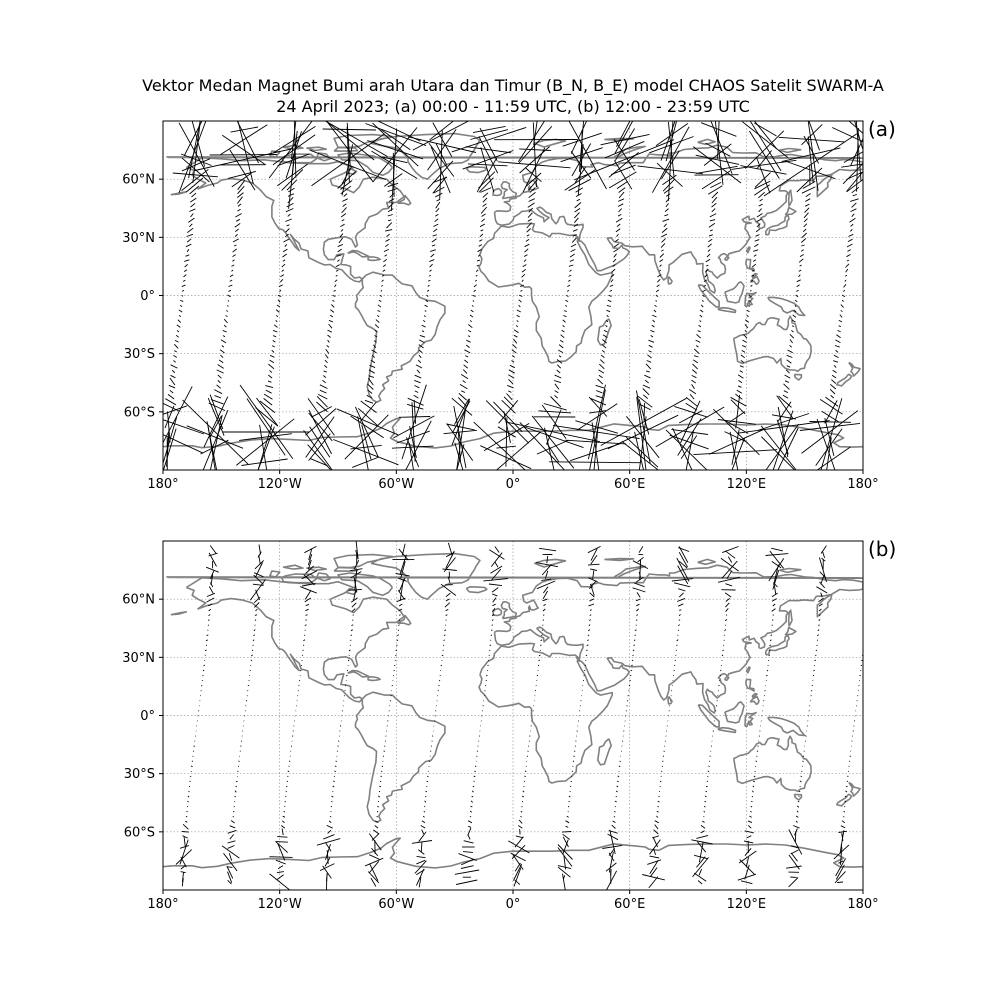  Describe the element at coordinates (280, 904) in the screenshot. I see `x-tick-label: 120°W` at that location.